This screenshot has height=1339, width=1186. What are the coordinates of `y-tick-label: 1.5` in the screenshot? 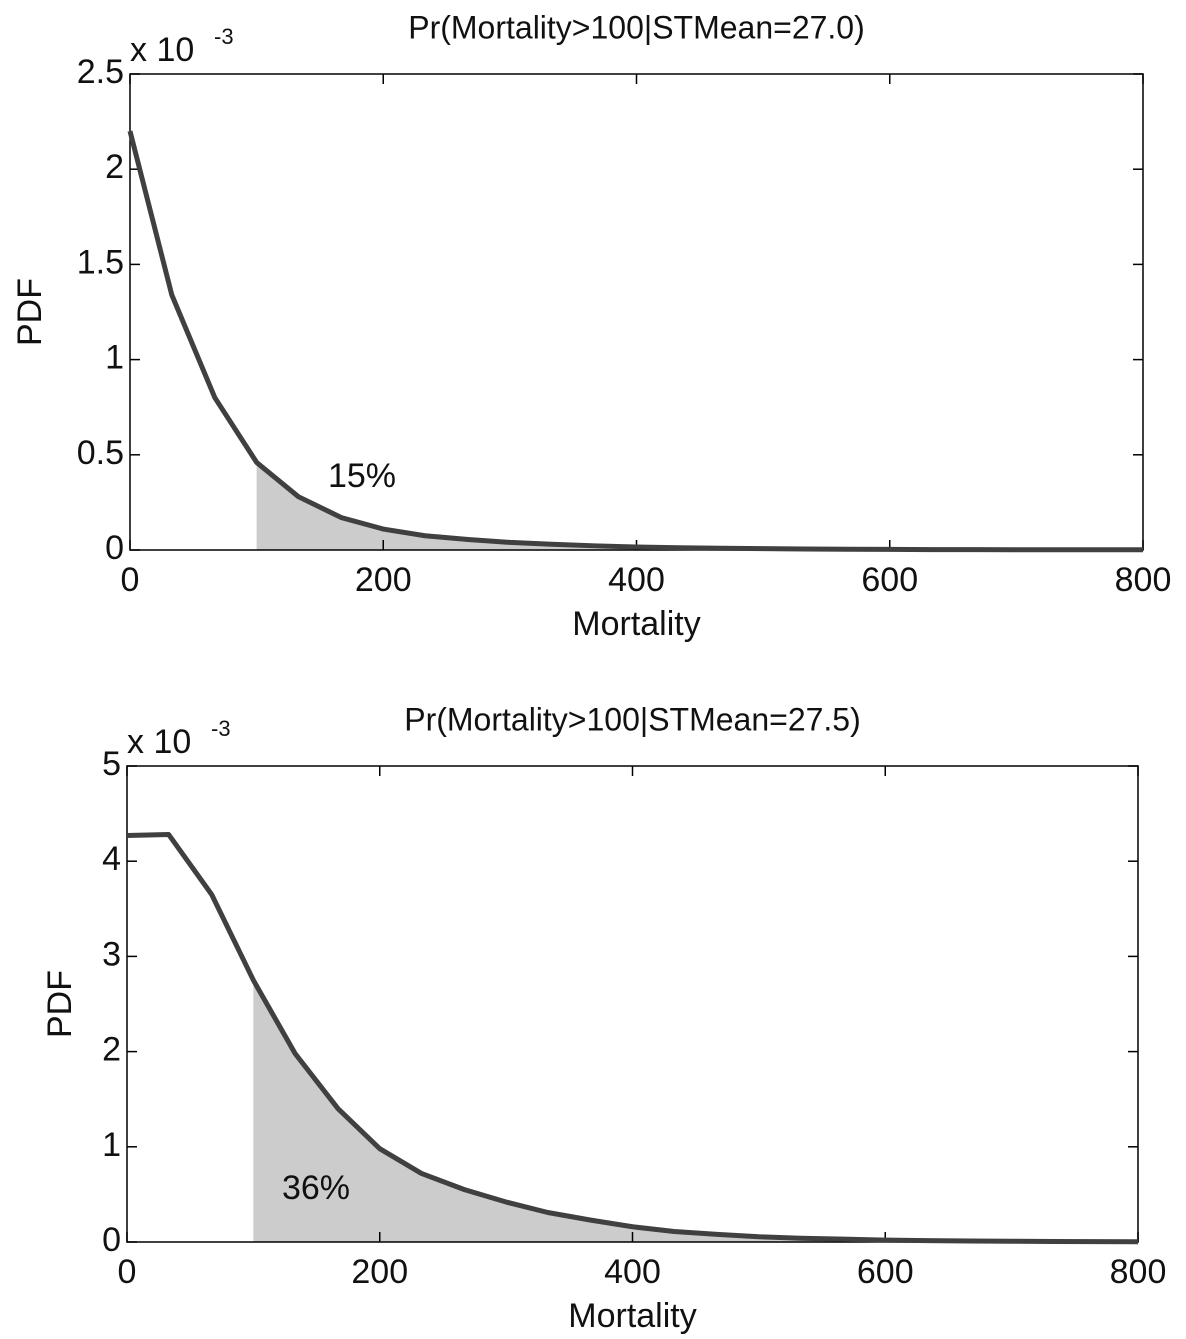 It's located at (100, 262).